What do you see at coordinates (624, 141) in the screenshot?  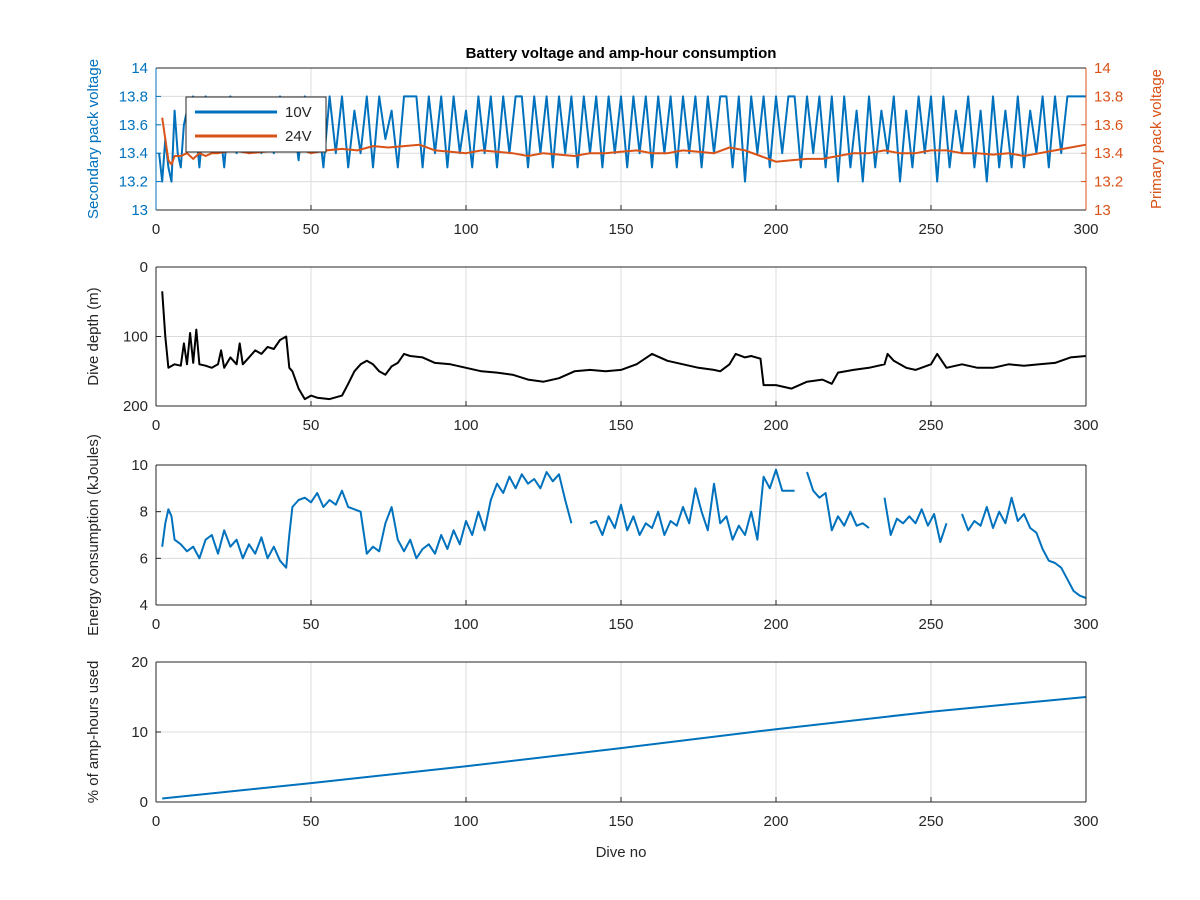 I see `series-line-24V` at bounding box center [624, 141].